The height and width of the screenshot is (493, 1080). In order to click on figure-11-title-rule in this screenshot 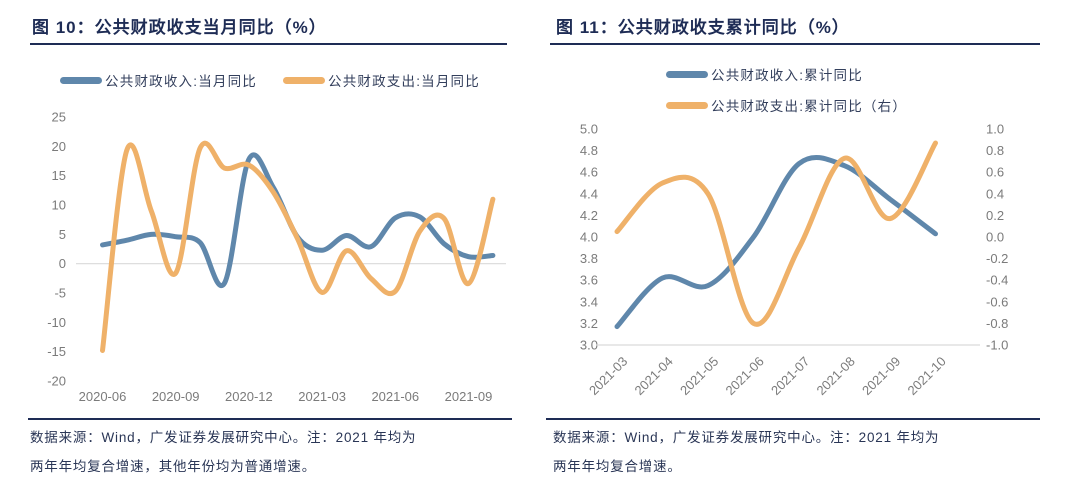, I will do `click(795, 44)`.